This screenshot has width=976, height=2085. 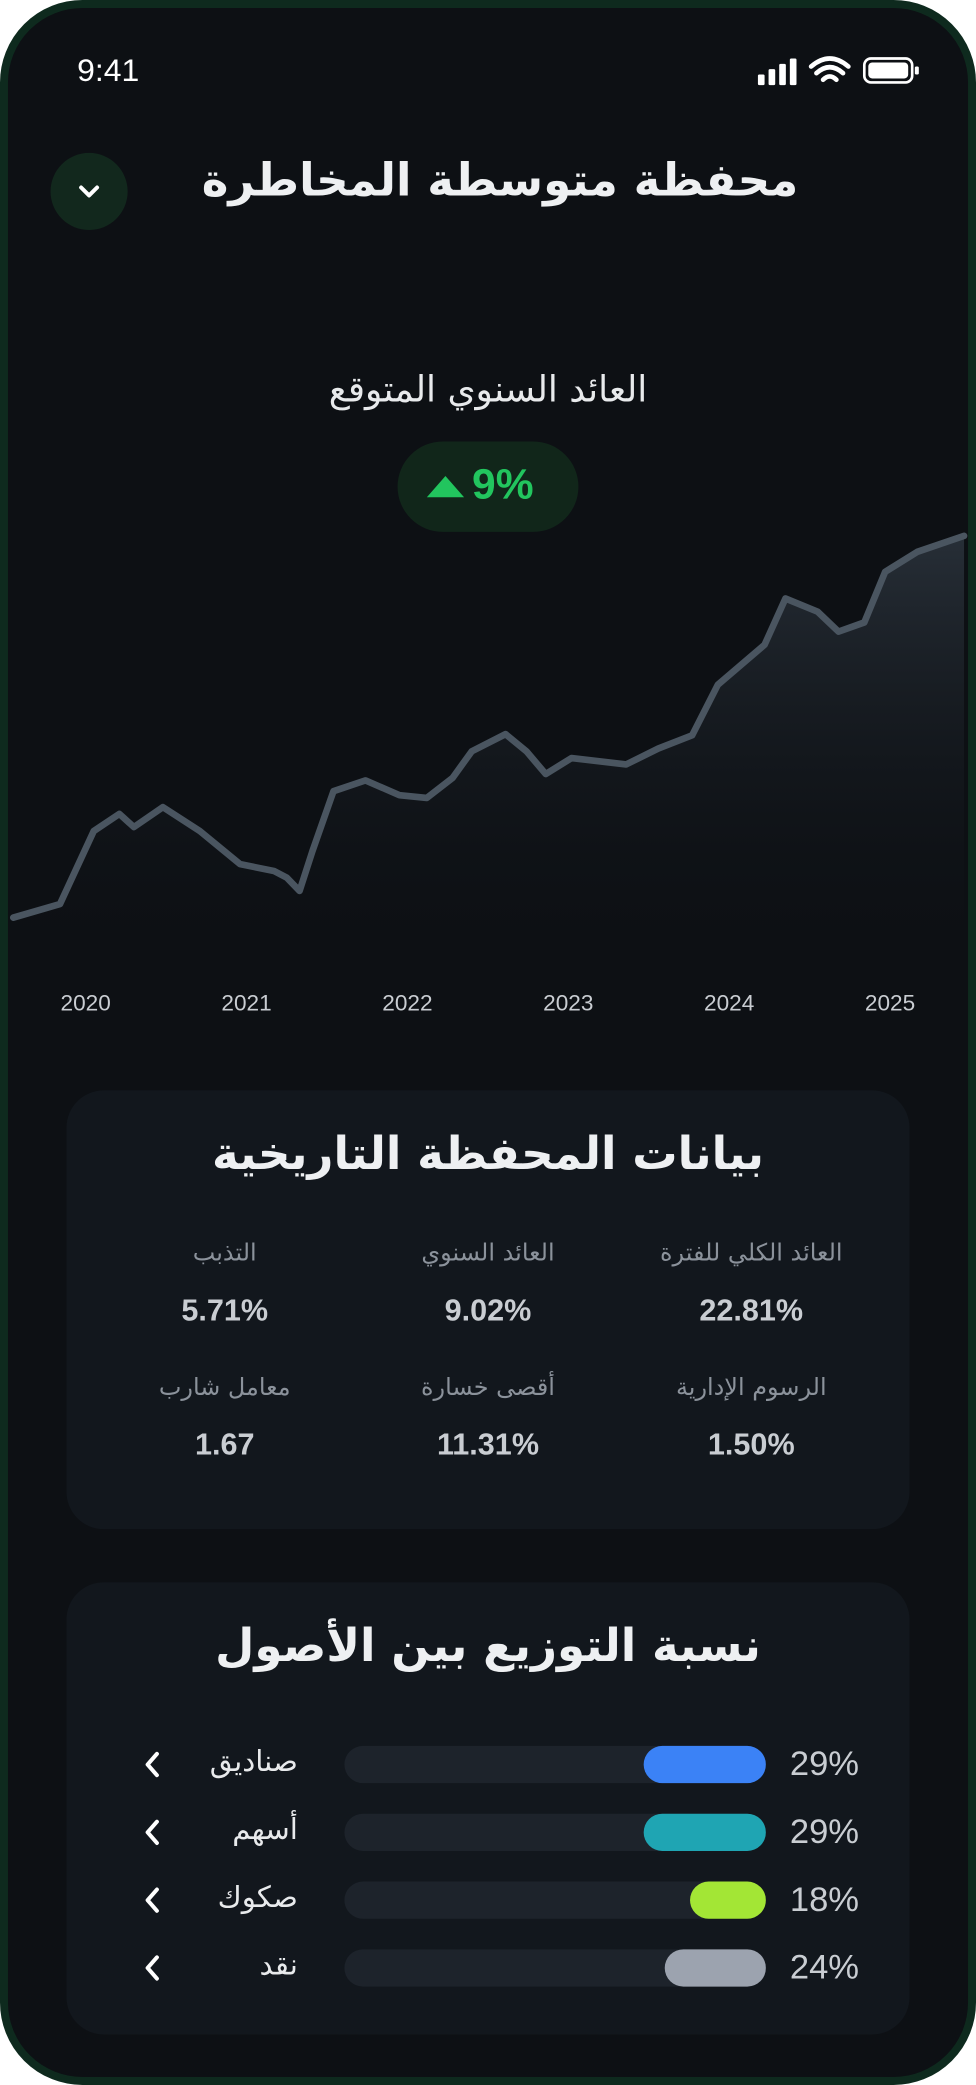 I want to click on page-title: محفظة متوسطة المخاطرة, so click(x=500, y=181).